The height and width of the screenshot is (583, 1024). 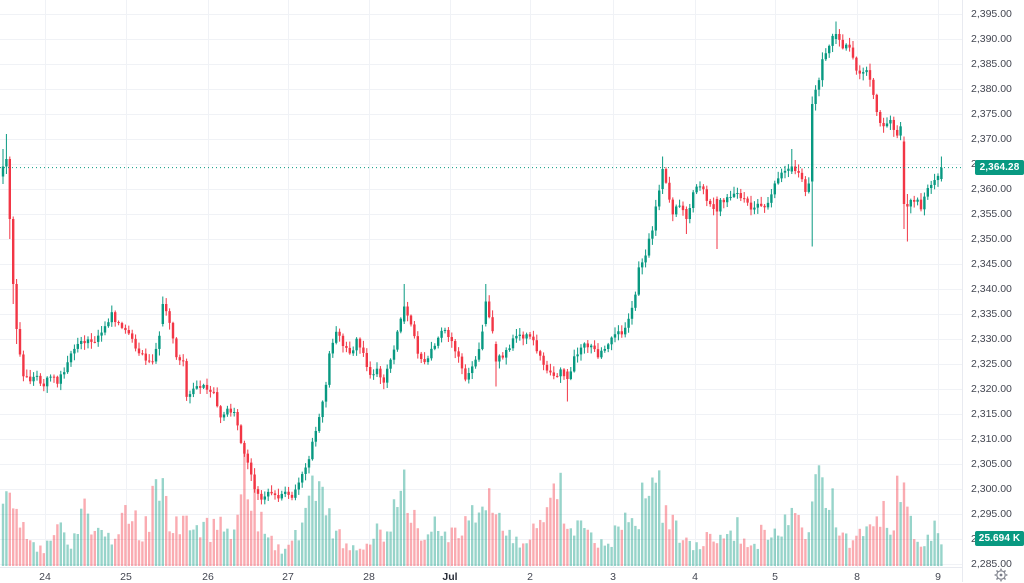 What do you see at coordinates (991, 238) in the screenshot?
I see `price-axis-label: 2,350.00` at bounding box center [991, 238].